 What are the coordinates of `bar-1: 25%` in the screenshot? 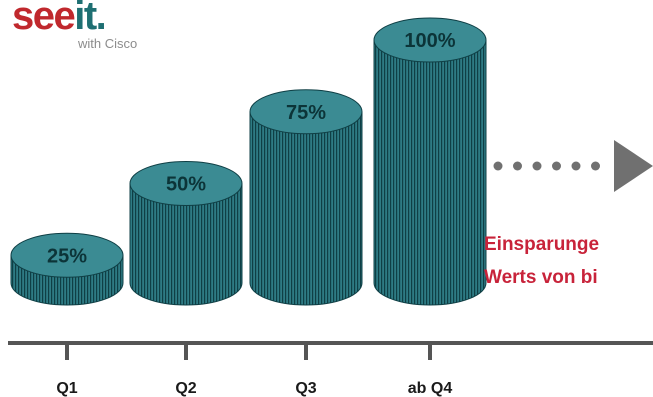 It's located at (67, 269).